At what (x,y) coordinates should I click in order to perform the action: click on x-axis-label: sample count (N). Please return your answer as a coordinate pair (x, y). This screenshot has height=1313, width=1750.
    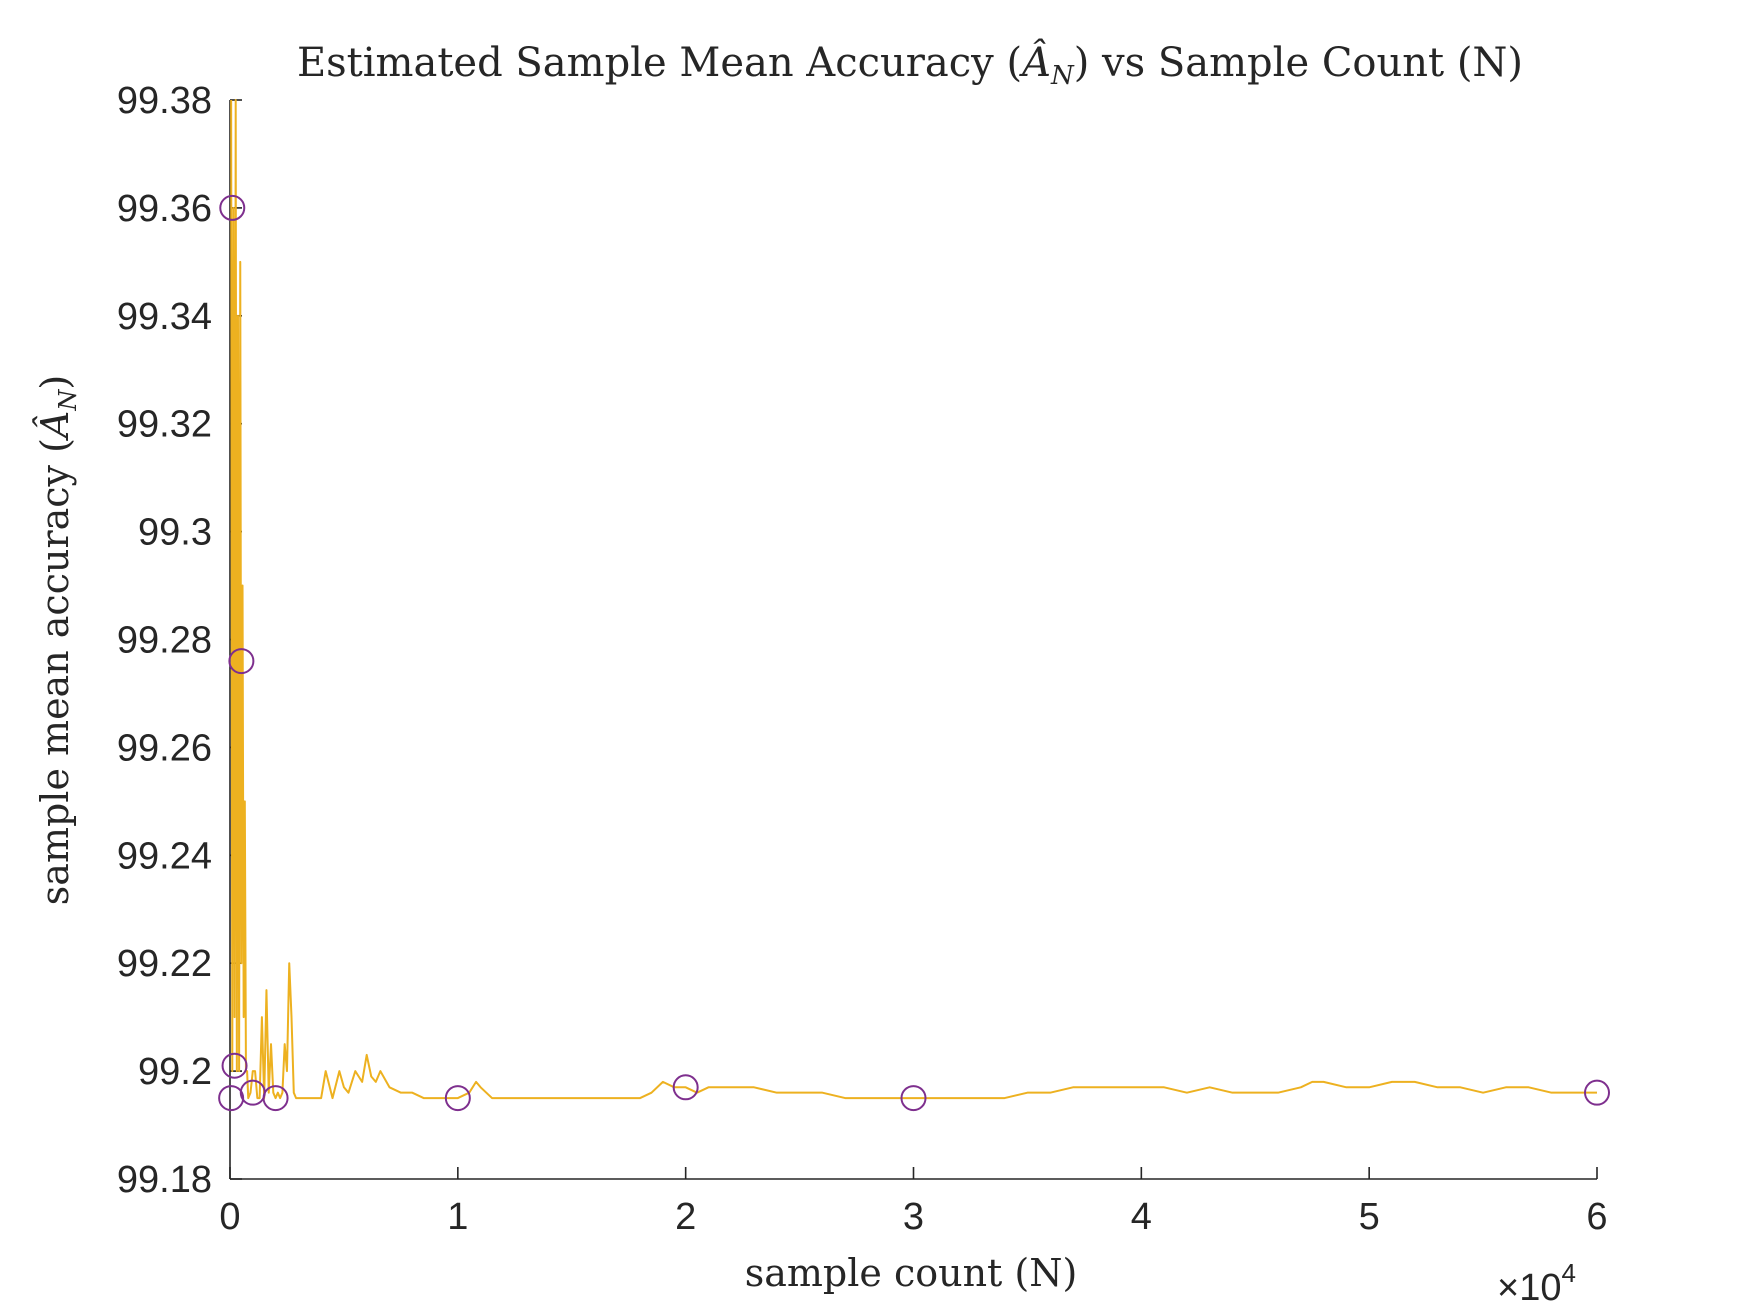
    Looking at the image, I should click on (911, 1273).